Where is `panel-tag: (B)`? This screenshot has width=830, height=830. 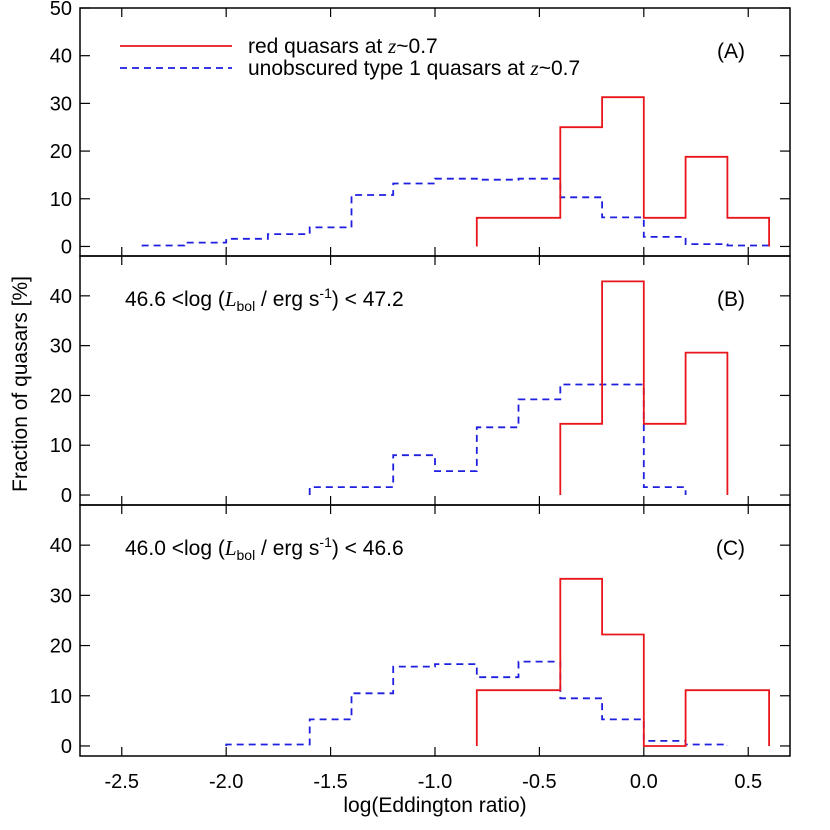
panel-tag: (B) is located at coordinates (731, 299).